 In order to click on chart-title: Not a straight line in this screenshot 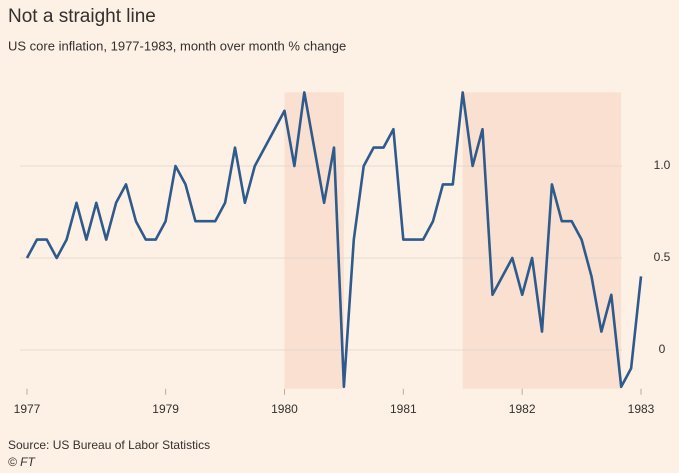, I will do `click(82, 16)`.